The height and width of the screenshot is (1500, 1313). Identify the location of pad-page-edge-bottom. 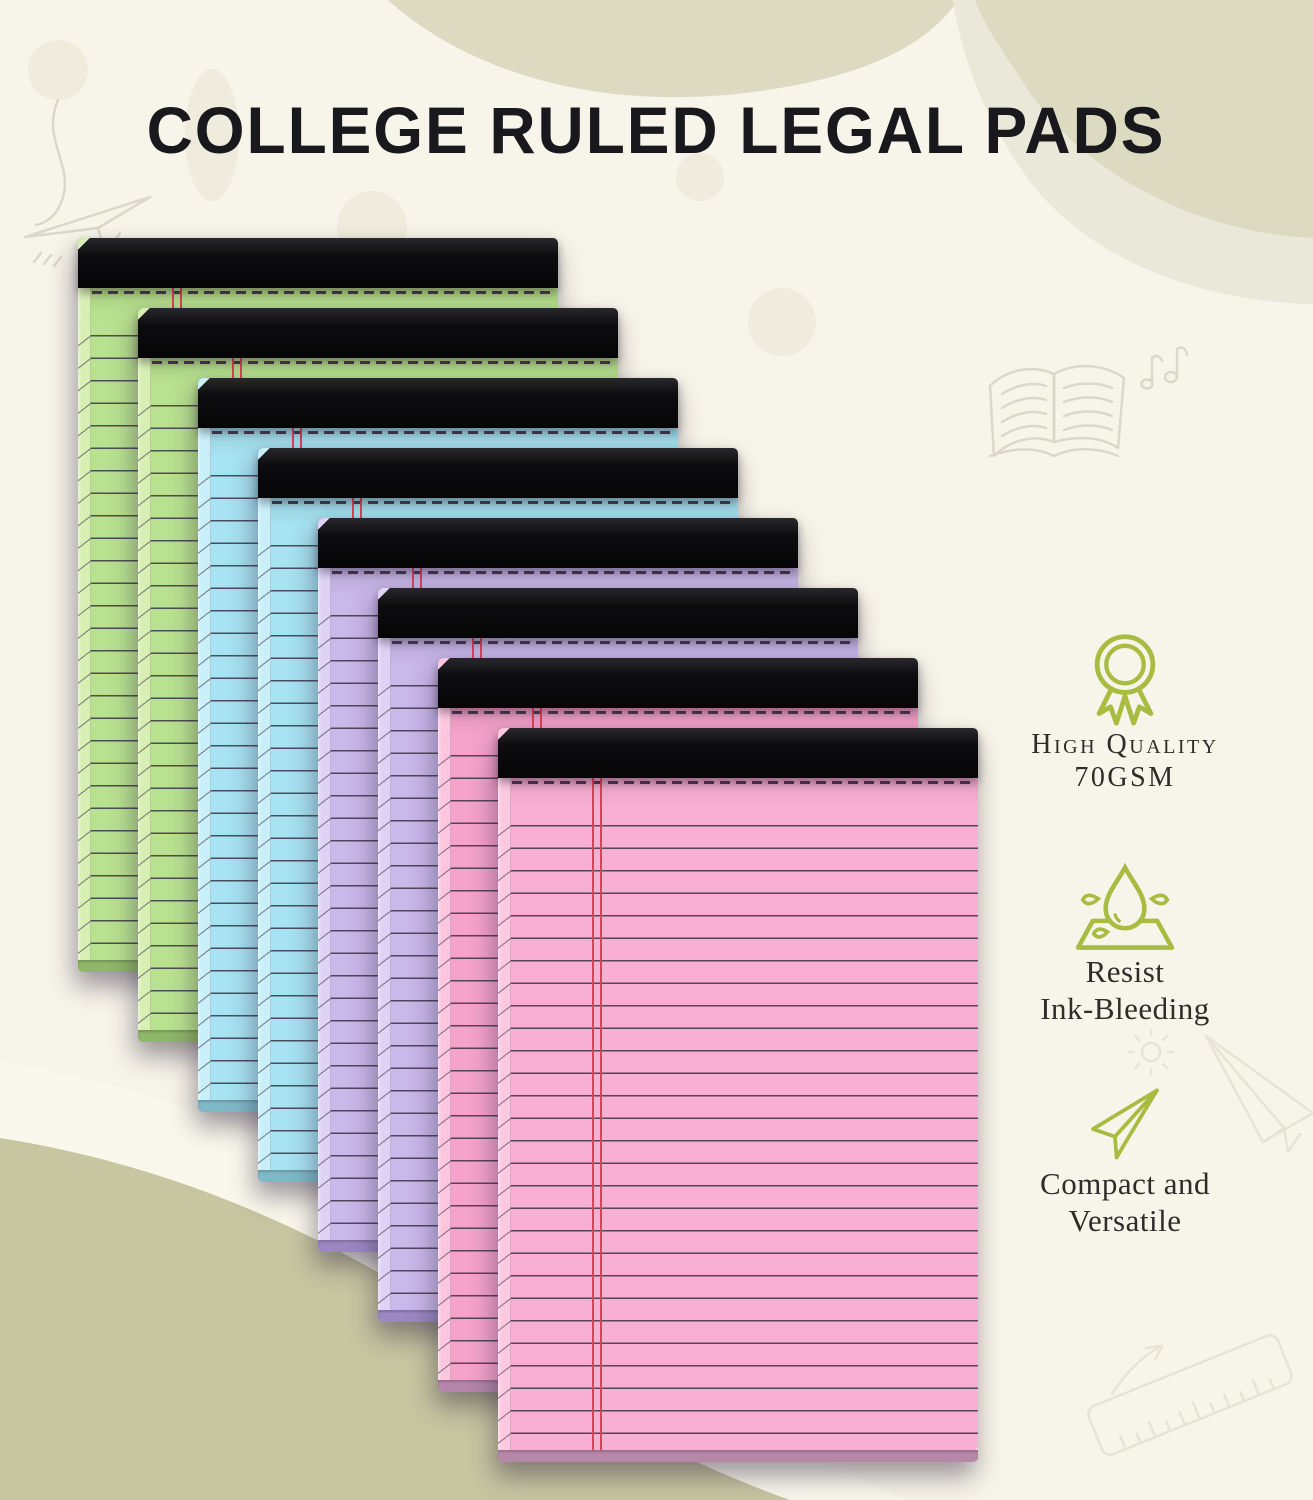
(738, 1456).